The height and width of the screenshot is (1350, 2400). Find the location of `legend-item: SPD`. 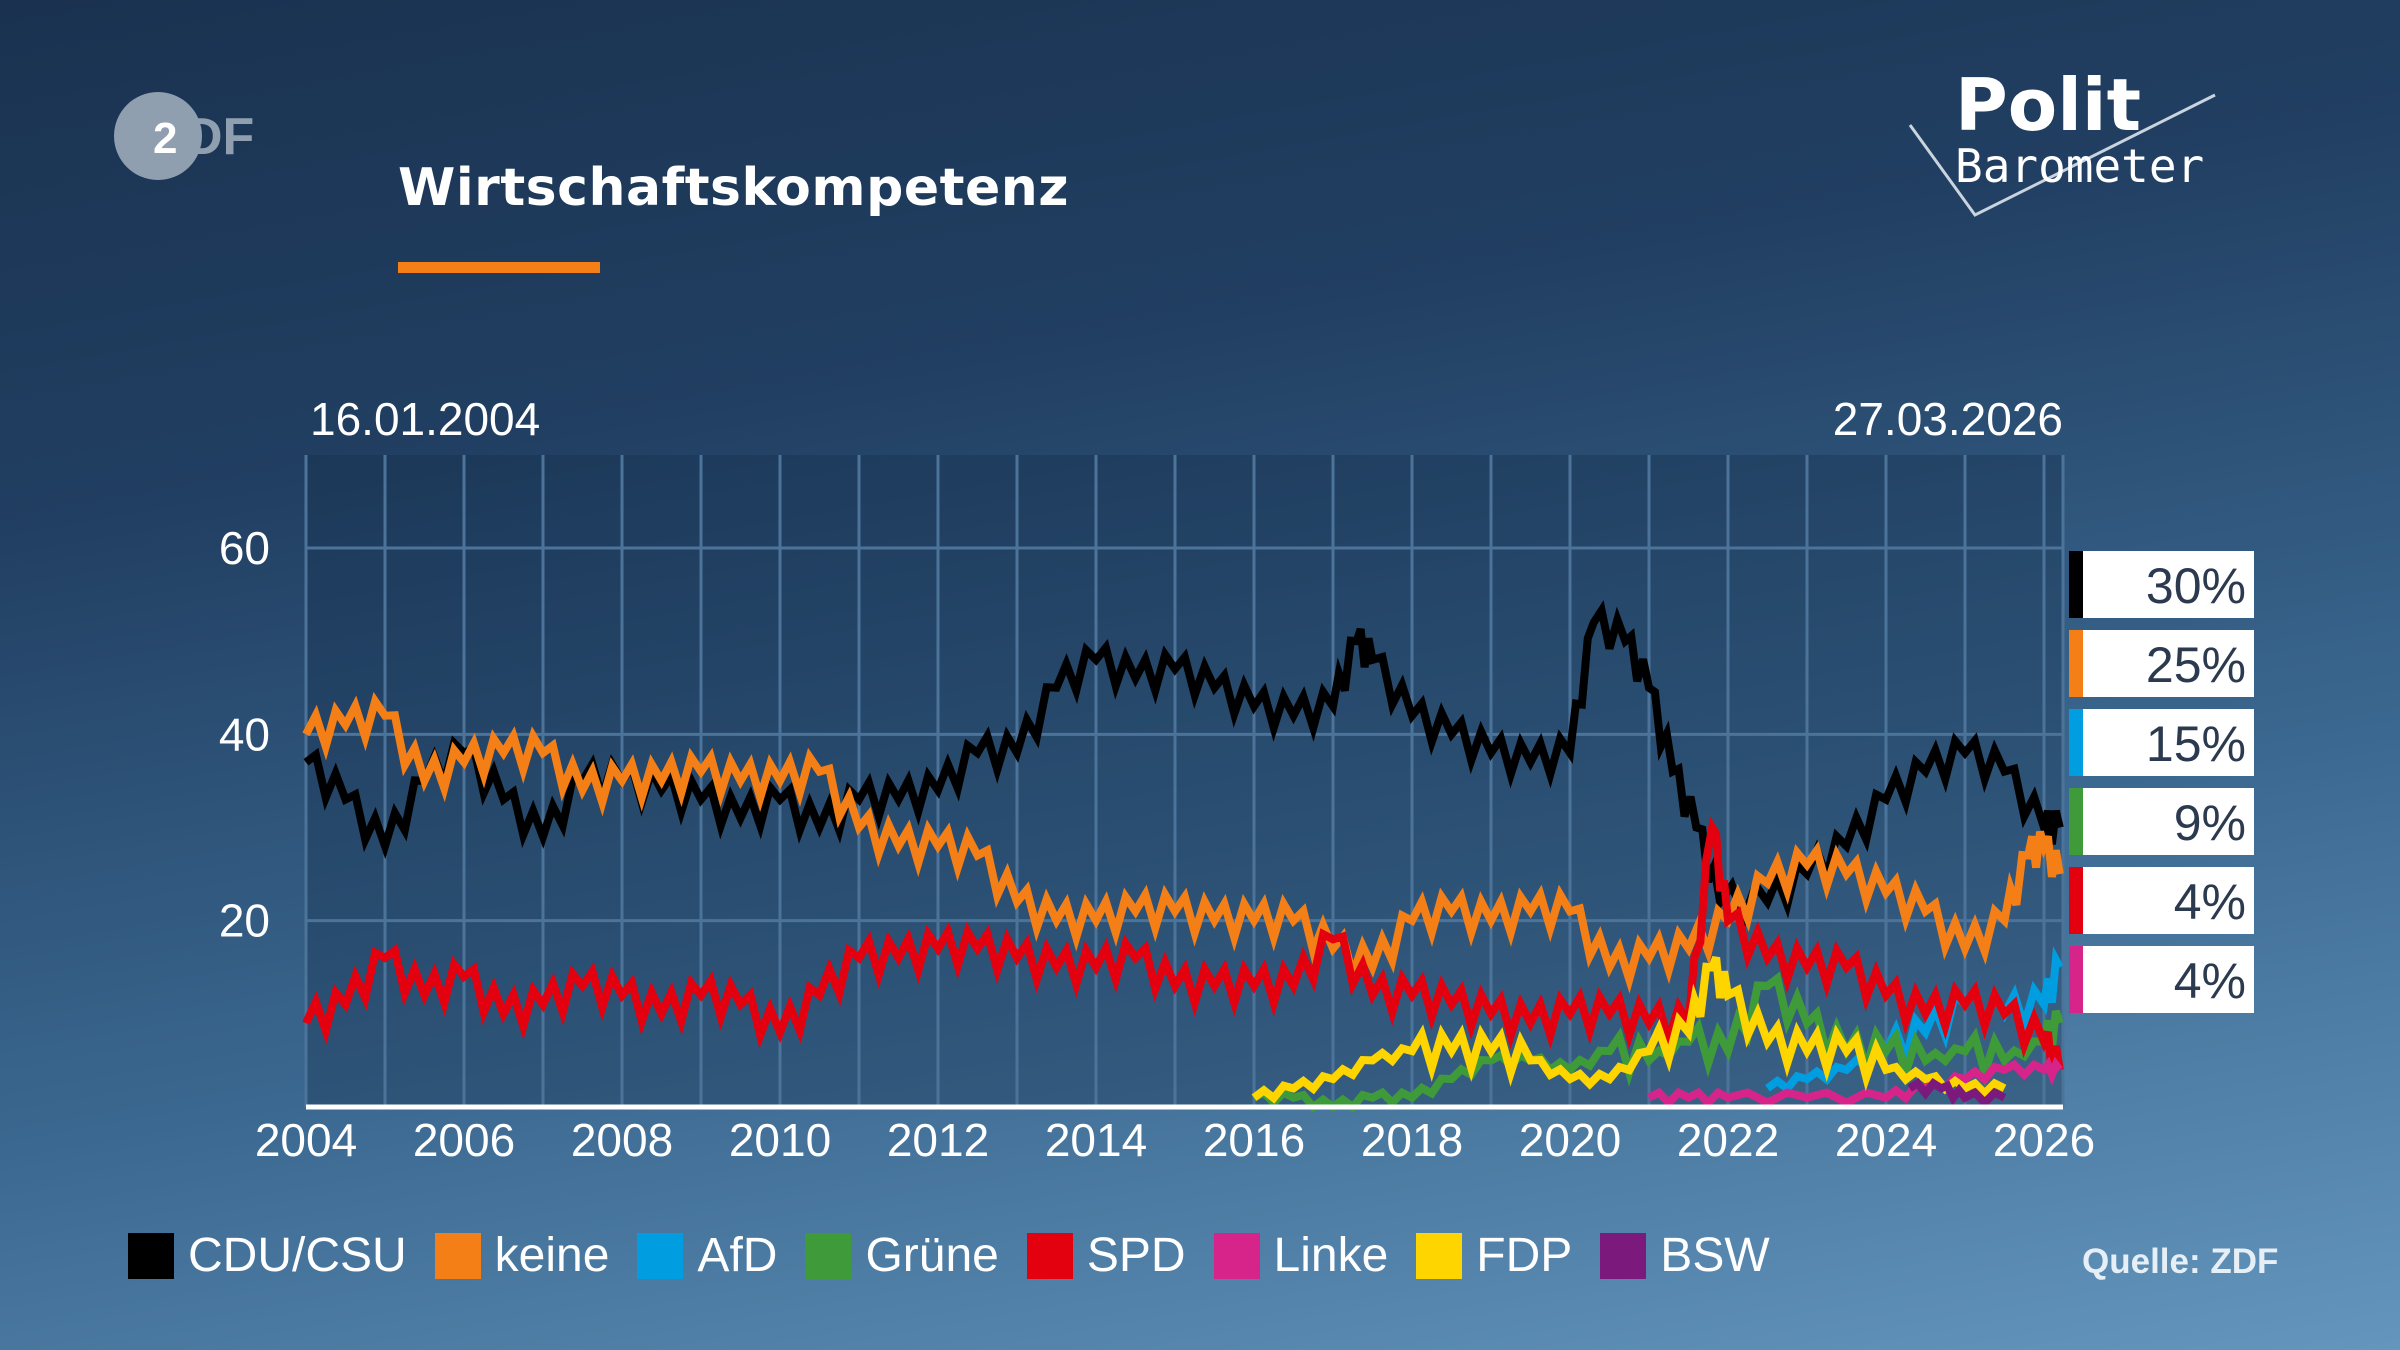

legend-item: SPD is located at coordinates (1106, 1255).